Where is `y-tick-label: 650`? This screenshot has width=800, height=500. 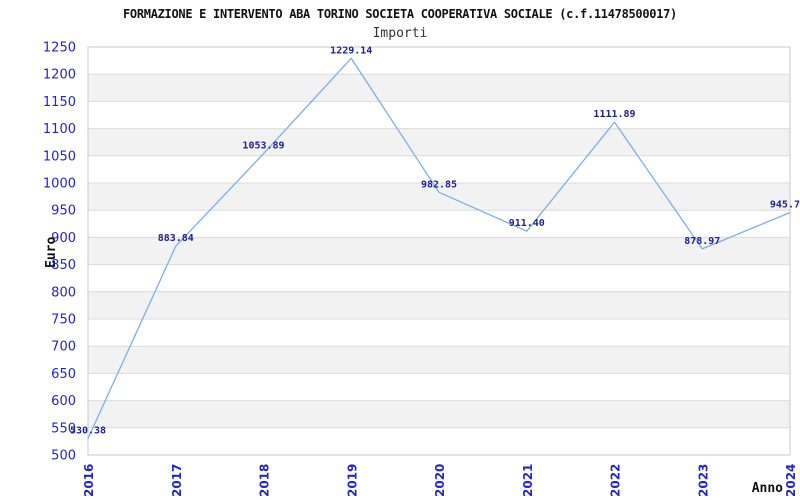
y-tick-label: 650 is located at coordinates (63, 374).